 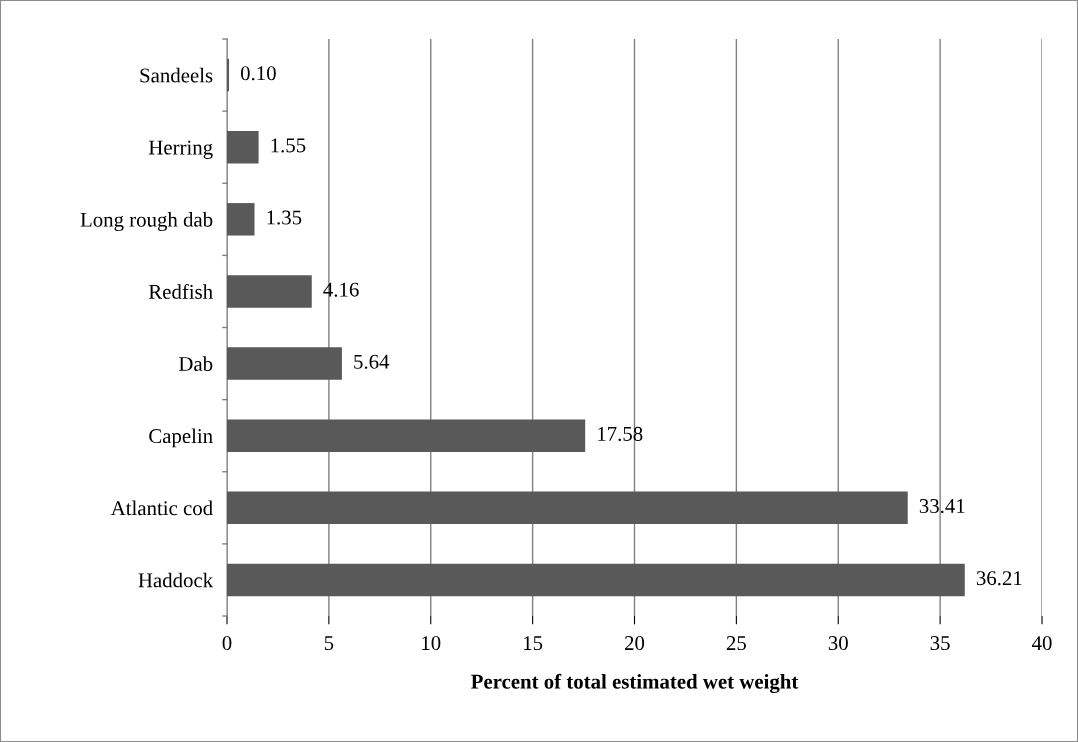 What do you see at coordinates (176, 580) in the screenshot?
I see `y-tick-label: Haddock` at bounding box center [176, 580].